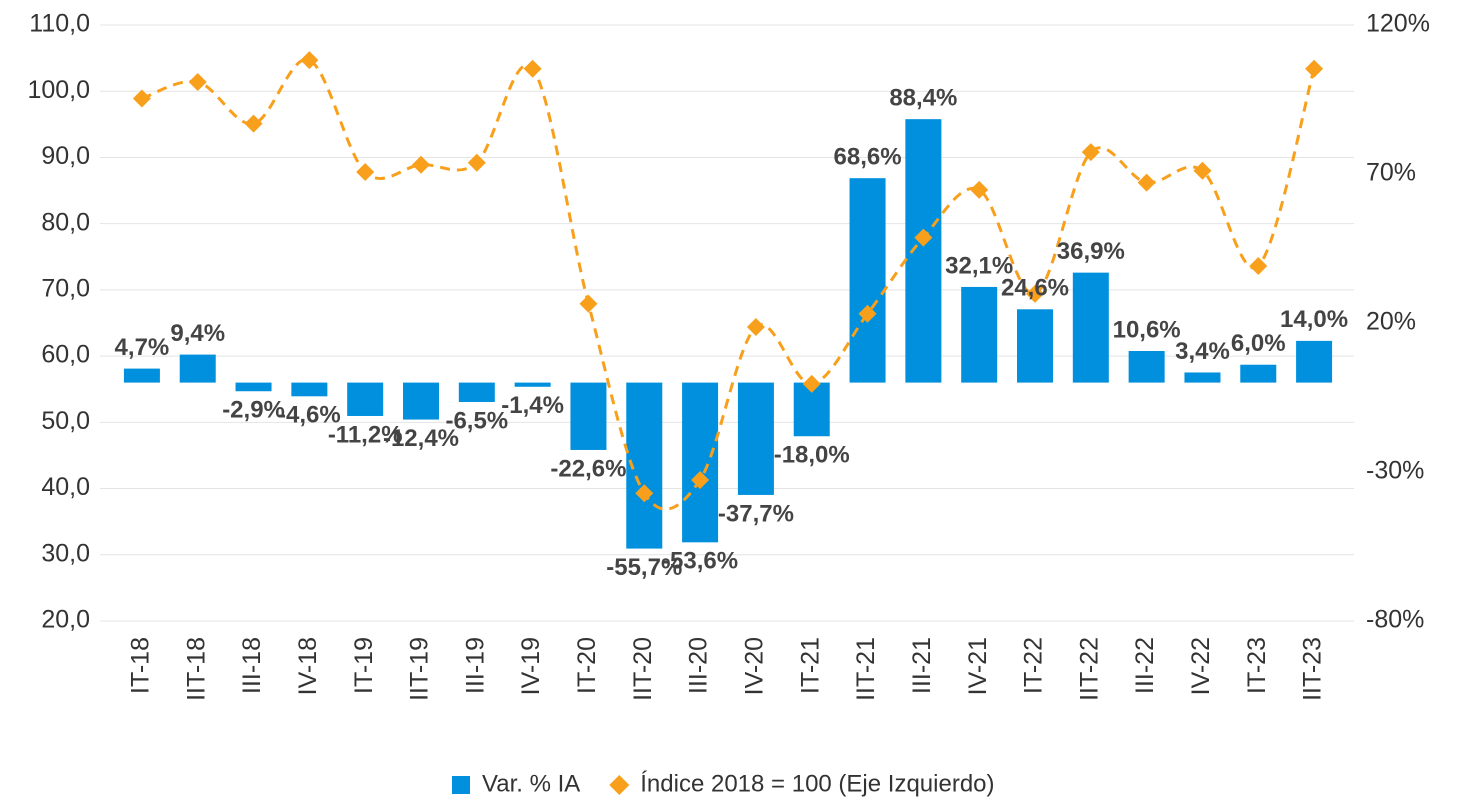  What do you see at coordinates (866, 669) in the screenshot?
I see `x-tick-label: IIT-21` at bounding box center [866, 669].